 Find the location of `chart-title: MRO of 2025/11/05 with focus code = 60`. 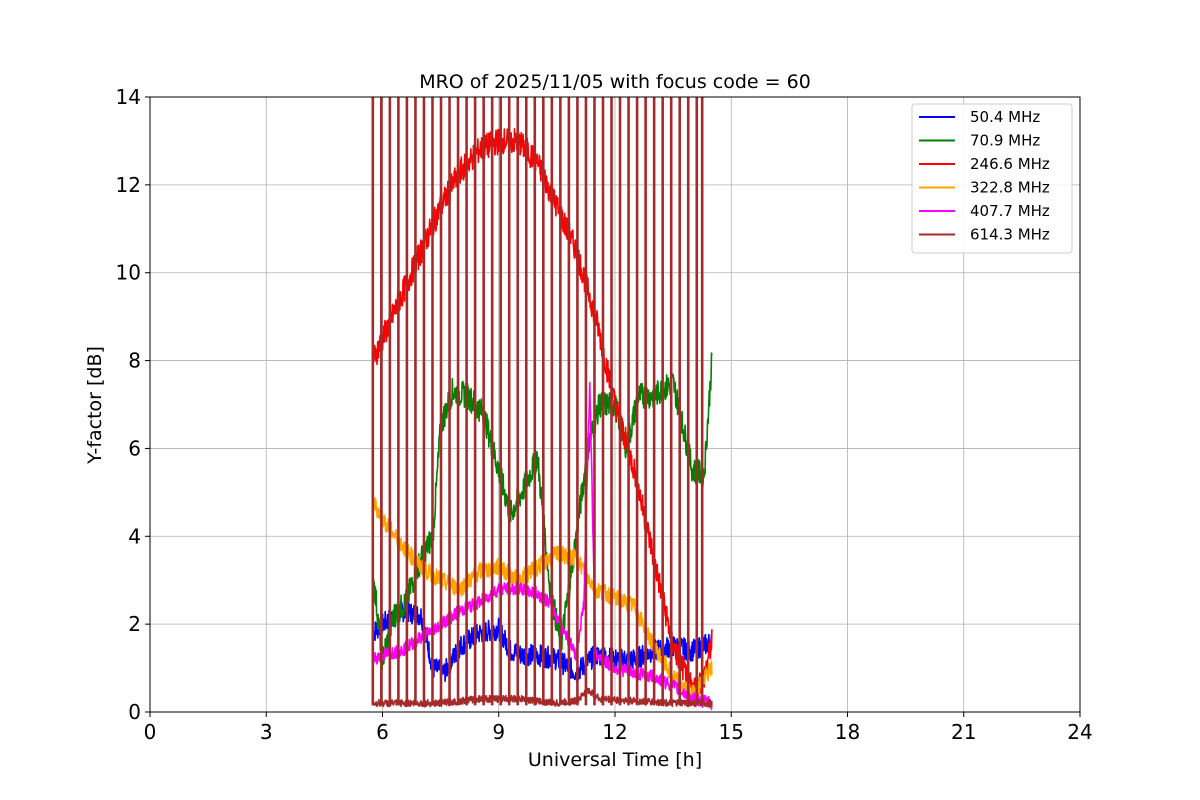

chart-title: MRO of 2025/11/05 with focus code = 60 is located at coordinates (615, 82).